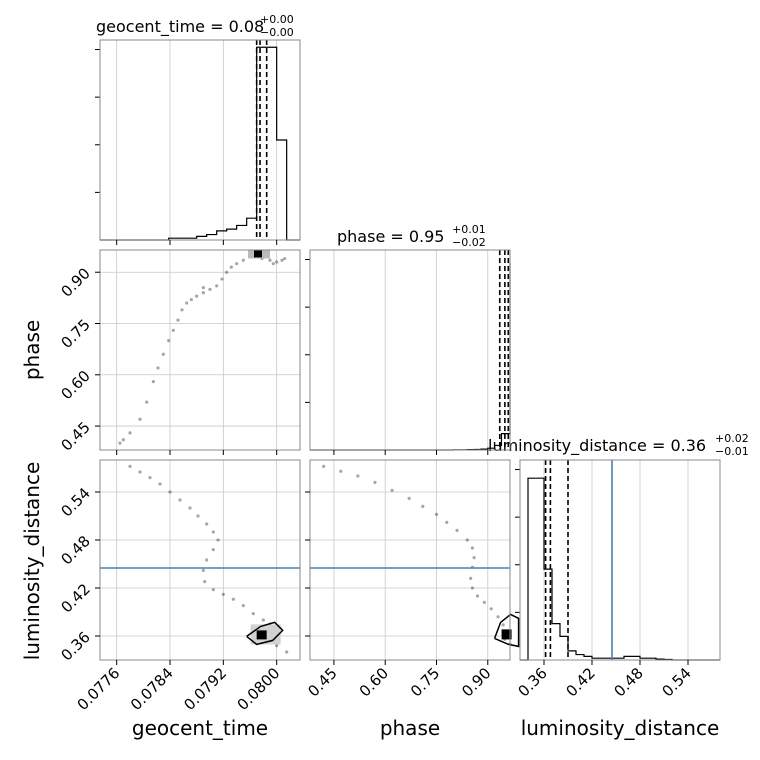 Image resolution: width=760 pixels, height=760 pixels. Describe the element at coordinates (32, 561) in the screenshot. I see `ylabel-luminosity-distance: luminosity_distance` at that location.